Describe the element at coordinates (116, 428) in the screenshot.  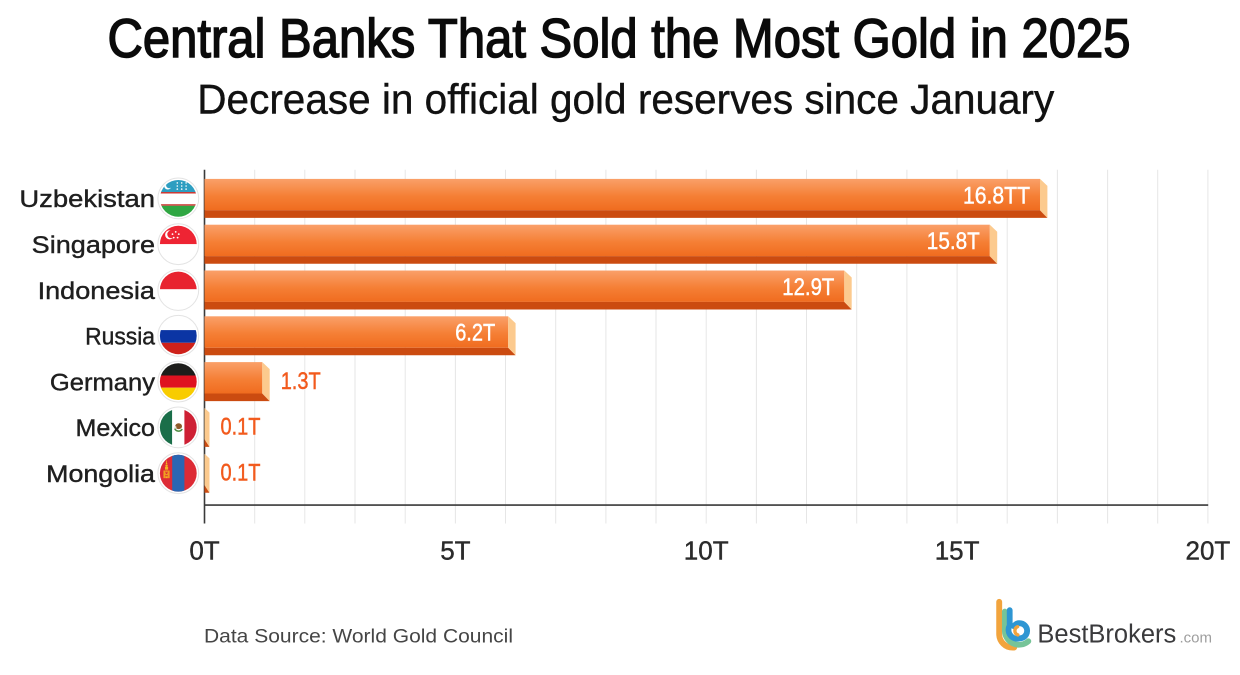
I see `svg-text: Mexico` at that location.